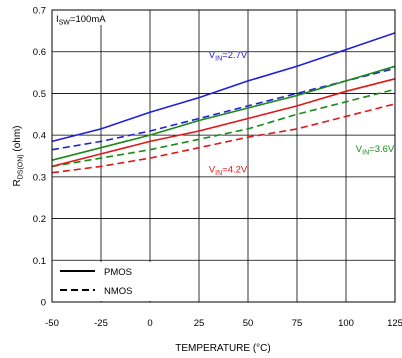 This screenshot has height=358, width=402. What do you see at coordinates (346, 323) in the screenshot?
I see `x-tick-label: 100` at bounding box center [346, 323].